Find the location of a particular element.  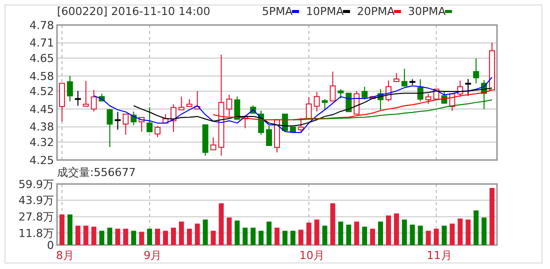

x-tick-label: 11月 is located at coordinates (439, 255).